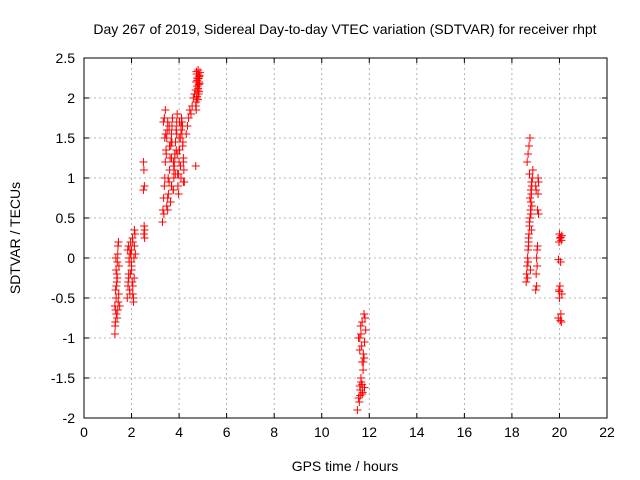 The image size is (640, 480). What do you see at coordinates (63, 378) in the screenshot?
I see `y-tick-label: -1.5` at bounding box center [63, 378].